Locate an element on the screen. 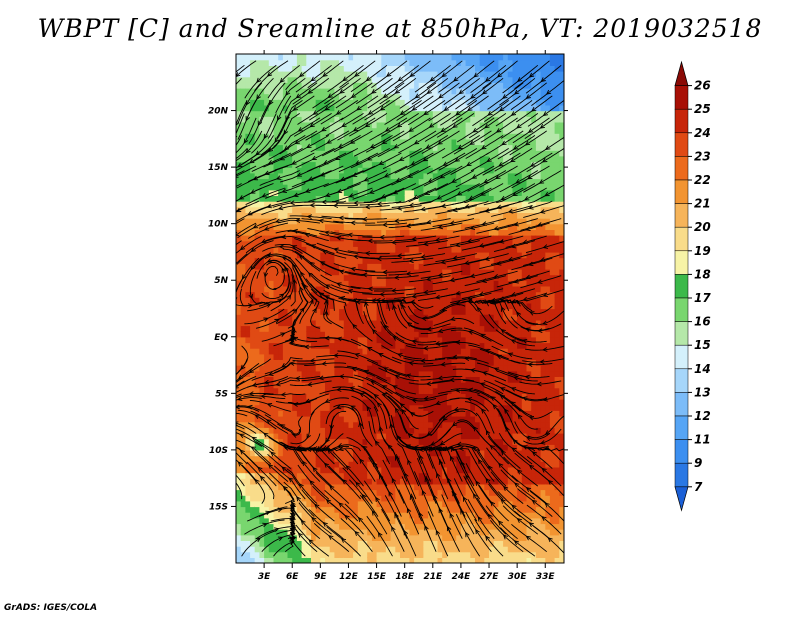 The width and height of the screenshot is (800, 618). footer-credit: GrADS: IGES/COLA is located at coordinates (51, 608).